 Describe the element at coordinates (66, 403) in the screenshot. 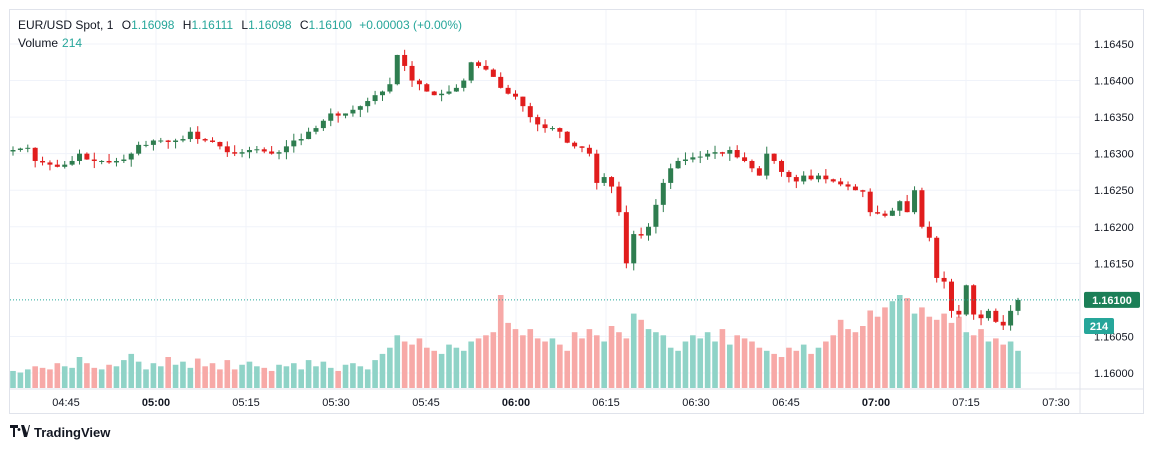

I see `x-tick-label: 04:45` at that location.